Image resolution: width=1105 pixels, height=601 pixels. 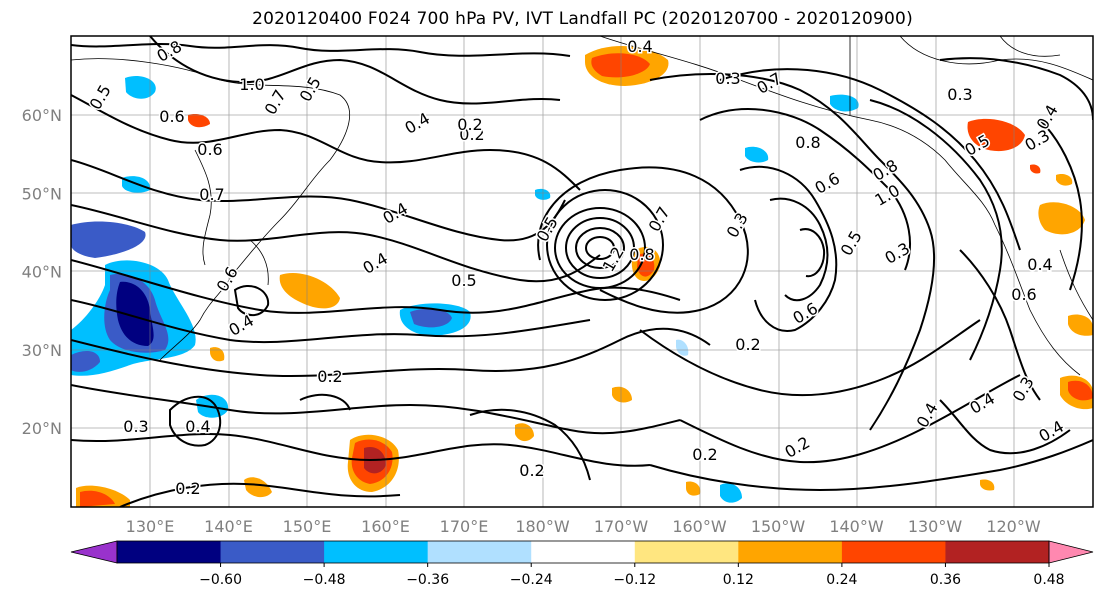 What do you see at coordinates (699, 526) in the screenshot?
I see `lon-tick-label: 160°W` at bounding box center [699, 526].